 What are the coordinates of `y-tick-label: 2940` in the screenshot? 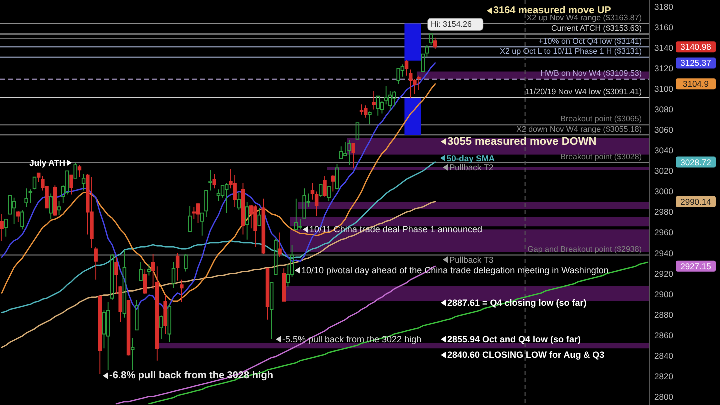 It's located at (664, 253).